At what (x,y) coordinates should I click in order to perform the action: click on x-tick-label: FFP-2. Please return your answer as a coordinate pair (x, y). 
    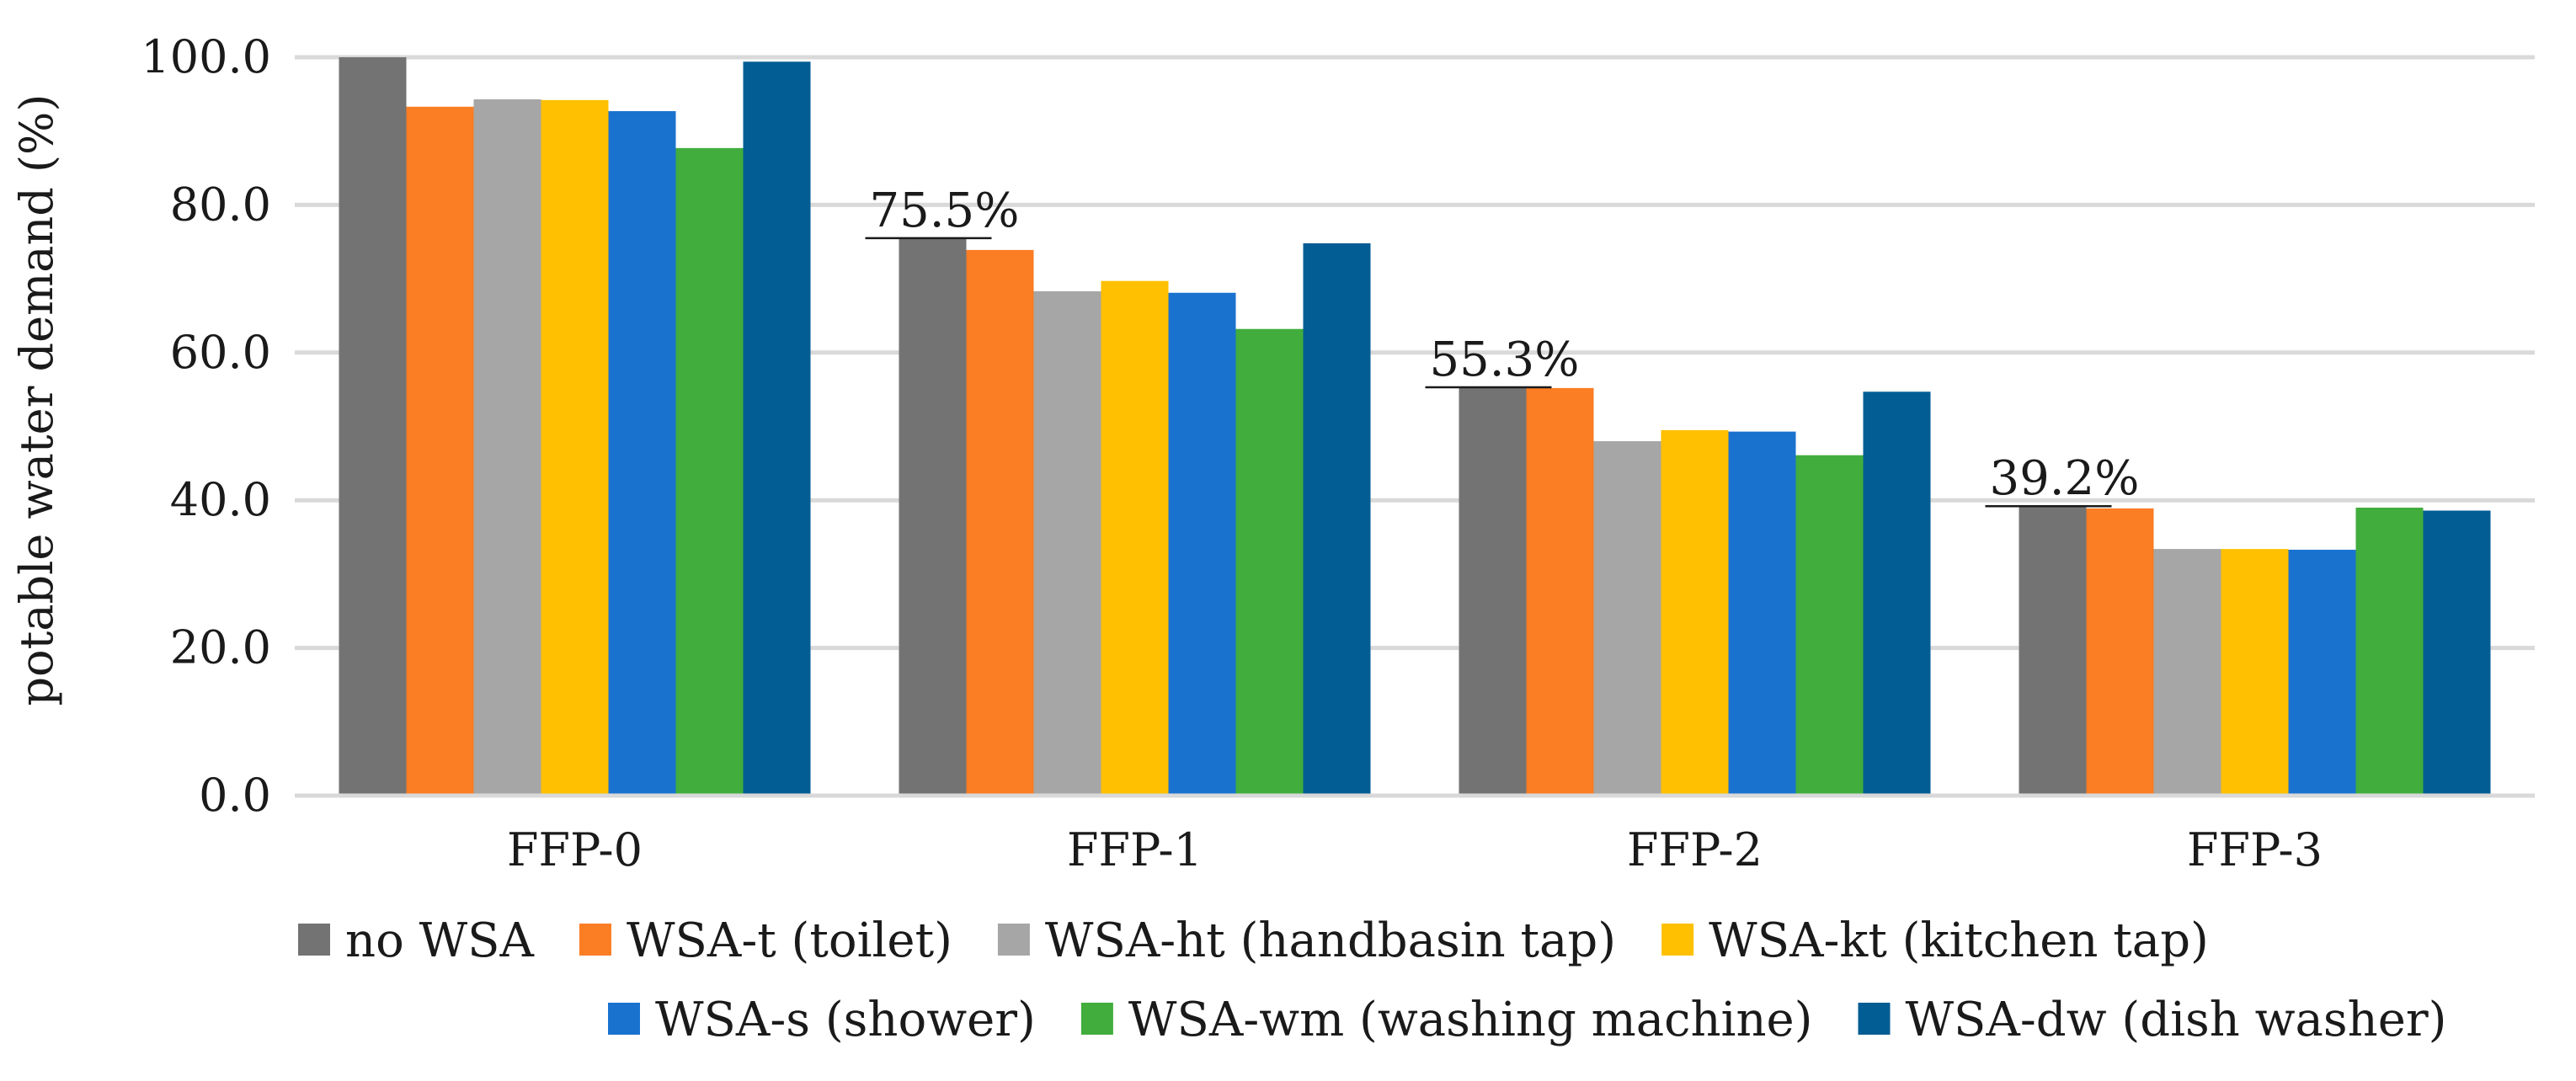
    Looking at the image, I should click on (1695, 849).